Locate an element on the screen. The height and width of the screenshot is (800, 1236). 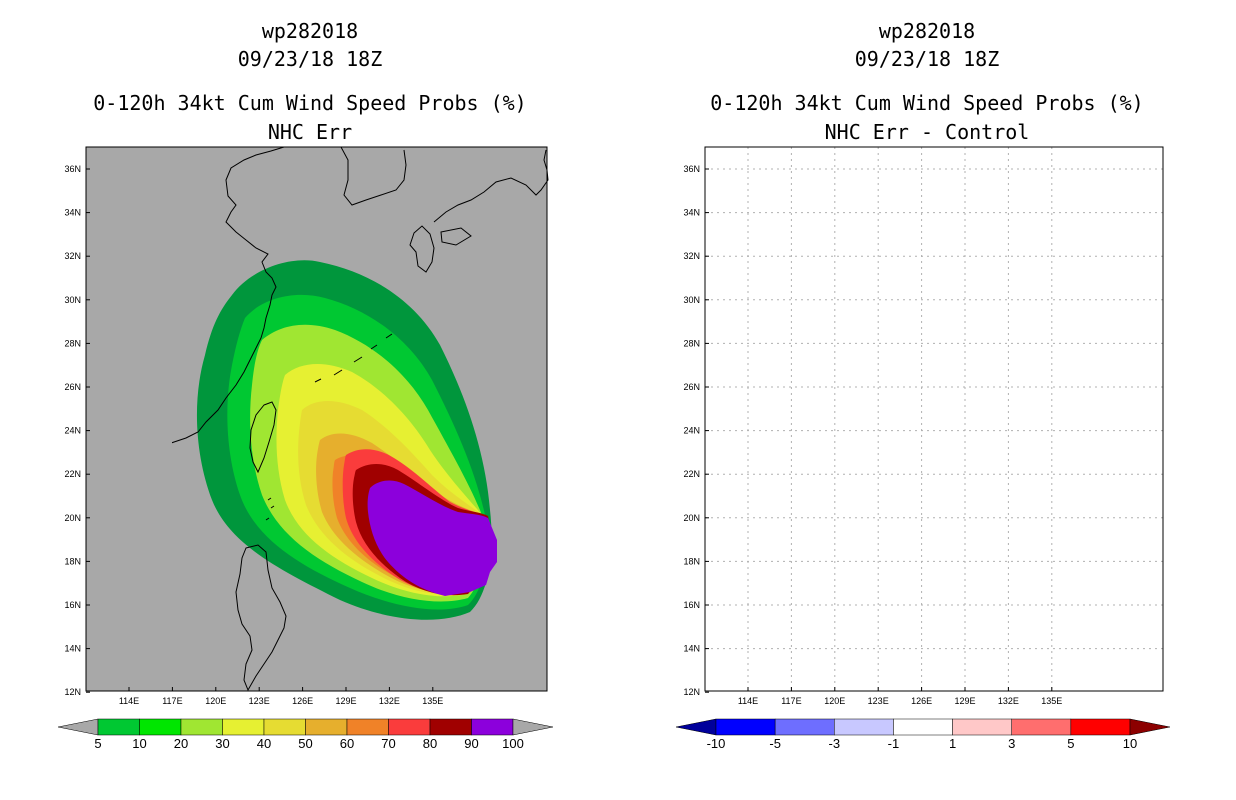
left-title-4: NHC Err is located at coordinates (310, 132).